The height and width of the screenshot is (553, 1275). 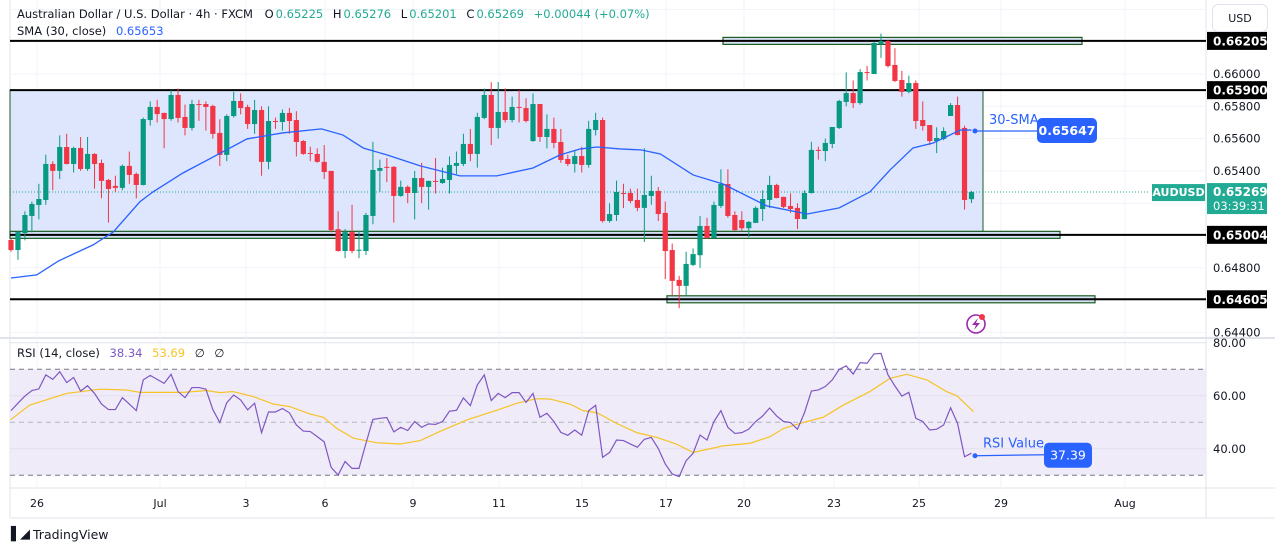 I want to click on currency-button: USD, so click(x=1240, y=18).